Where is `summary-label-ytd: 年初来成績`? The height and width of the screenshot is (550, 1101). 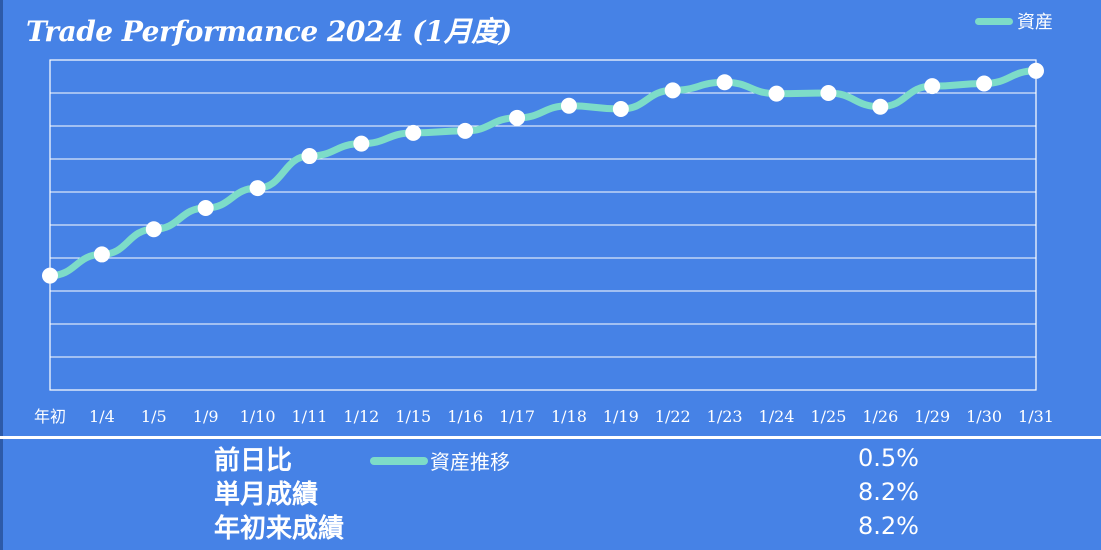 summary-label-ytd: 年初来成績 is located at coordinates (279, 529).